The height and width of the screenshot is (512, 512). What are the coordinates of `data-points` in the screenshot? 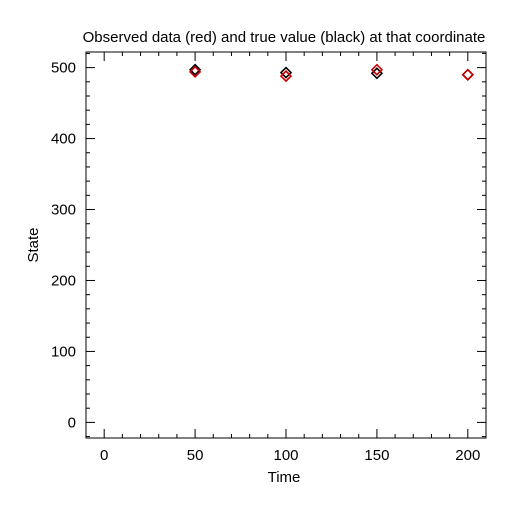 It's located at (331, 73).